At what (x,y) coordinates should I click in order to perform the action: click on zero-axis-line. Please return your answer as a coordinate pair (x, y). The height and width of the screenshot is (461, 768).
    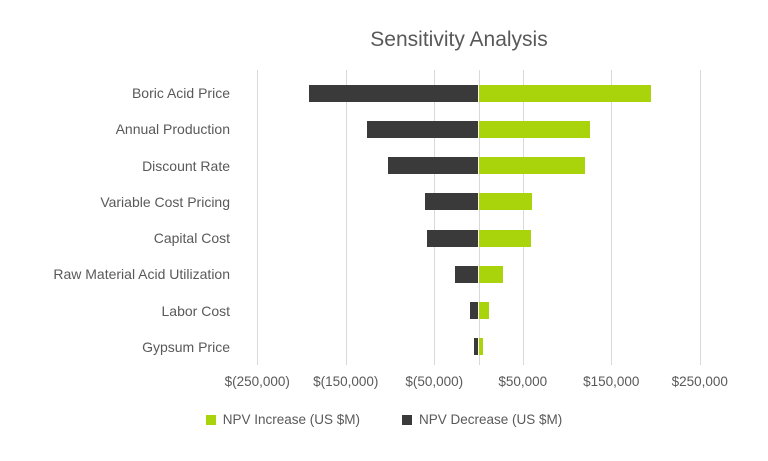
    Looking at the image, I should click on (479, 217).